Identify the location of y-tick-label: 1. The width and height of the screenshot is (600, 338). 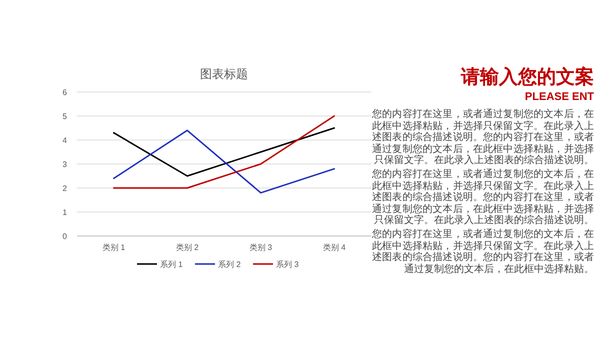
(65, 212).